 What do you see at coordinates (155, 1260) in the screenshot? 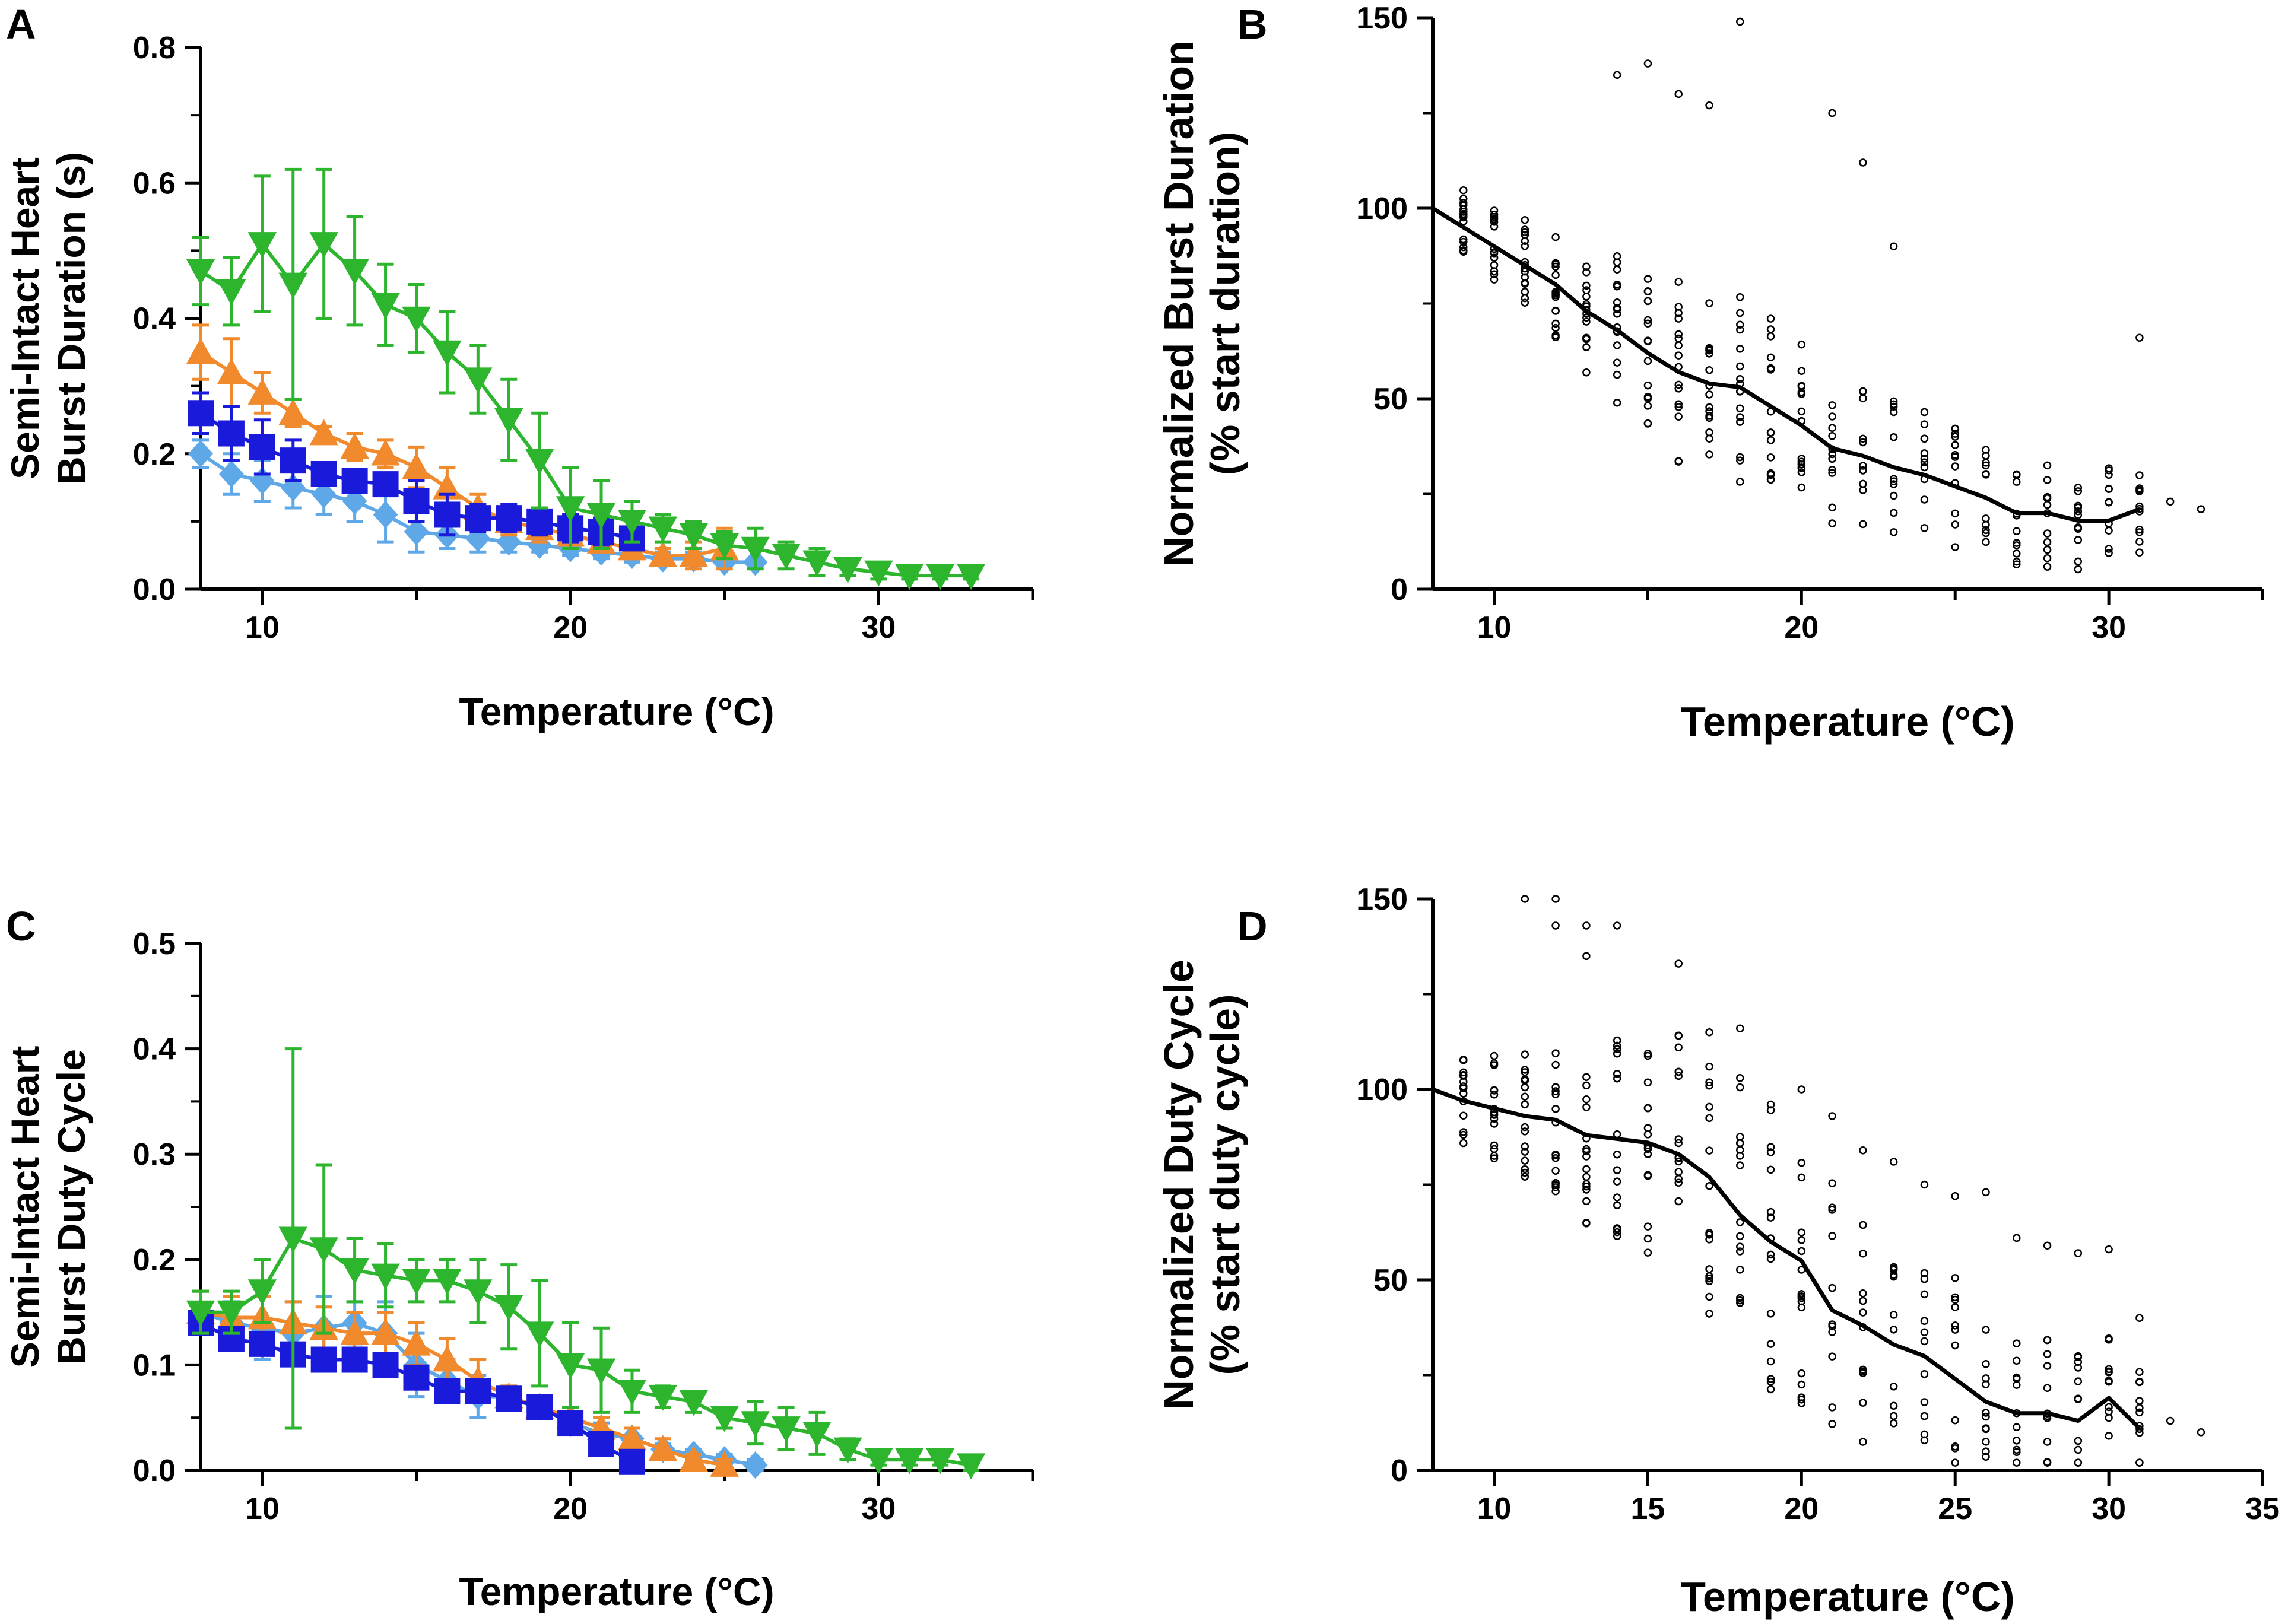
I see `y-tick-label: 0.2` at bounding box center [155, 1260].